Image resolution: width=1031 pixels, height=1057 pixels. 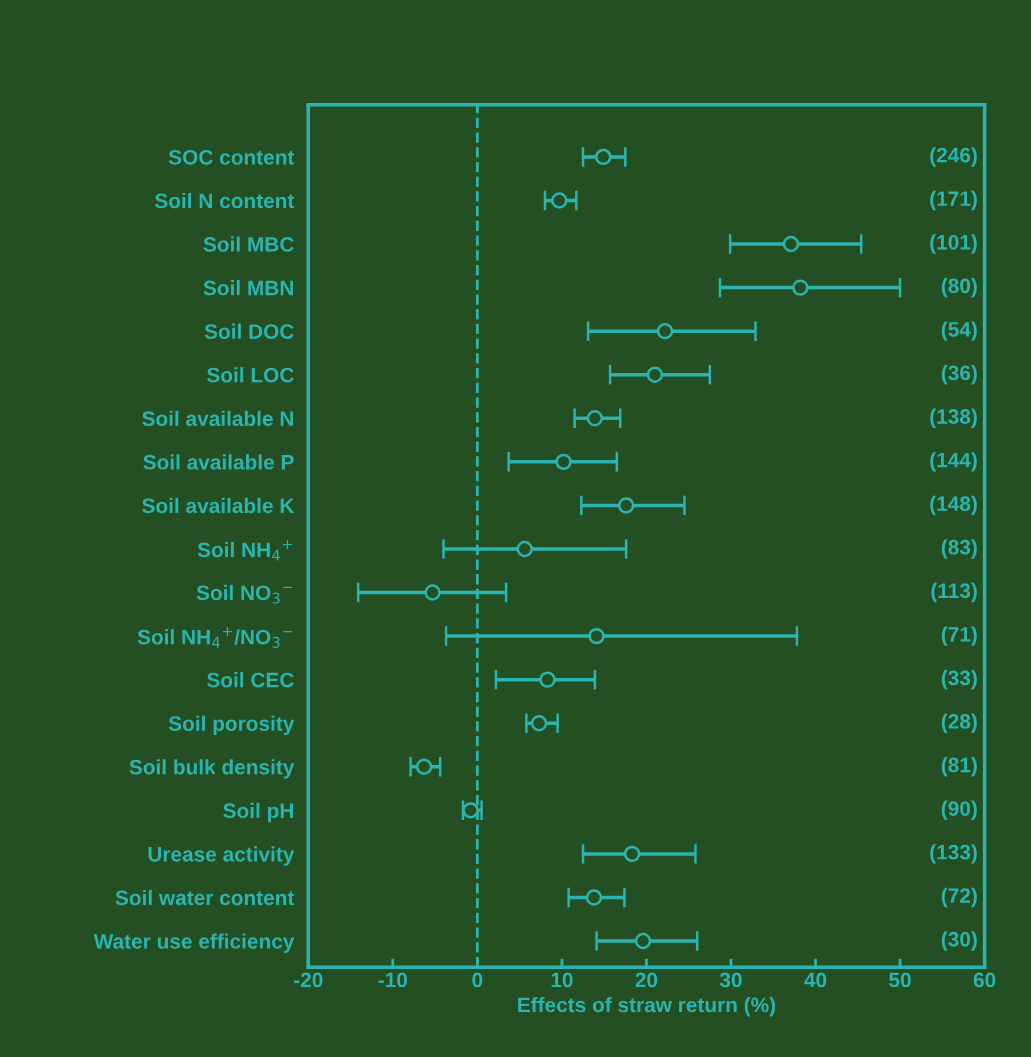 What do you see at coordinates (218, 462) in the screenshot?
I see `y-tick-label: Soil available P` at bounding box center [218, 462].